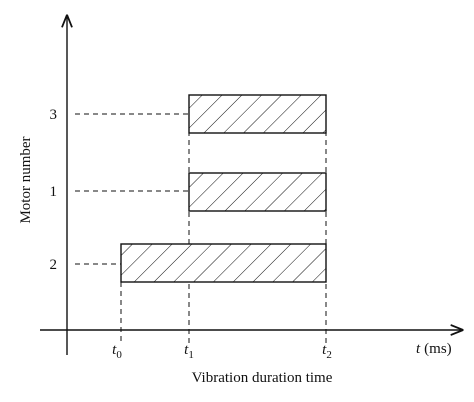 The image size is (474, 402). I want to click on time-mark: t0, so click(117, 351).